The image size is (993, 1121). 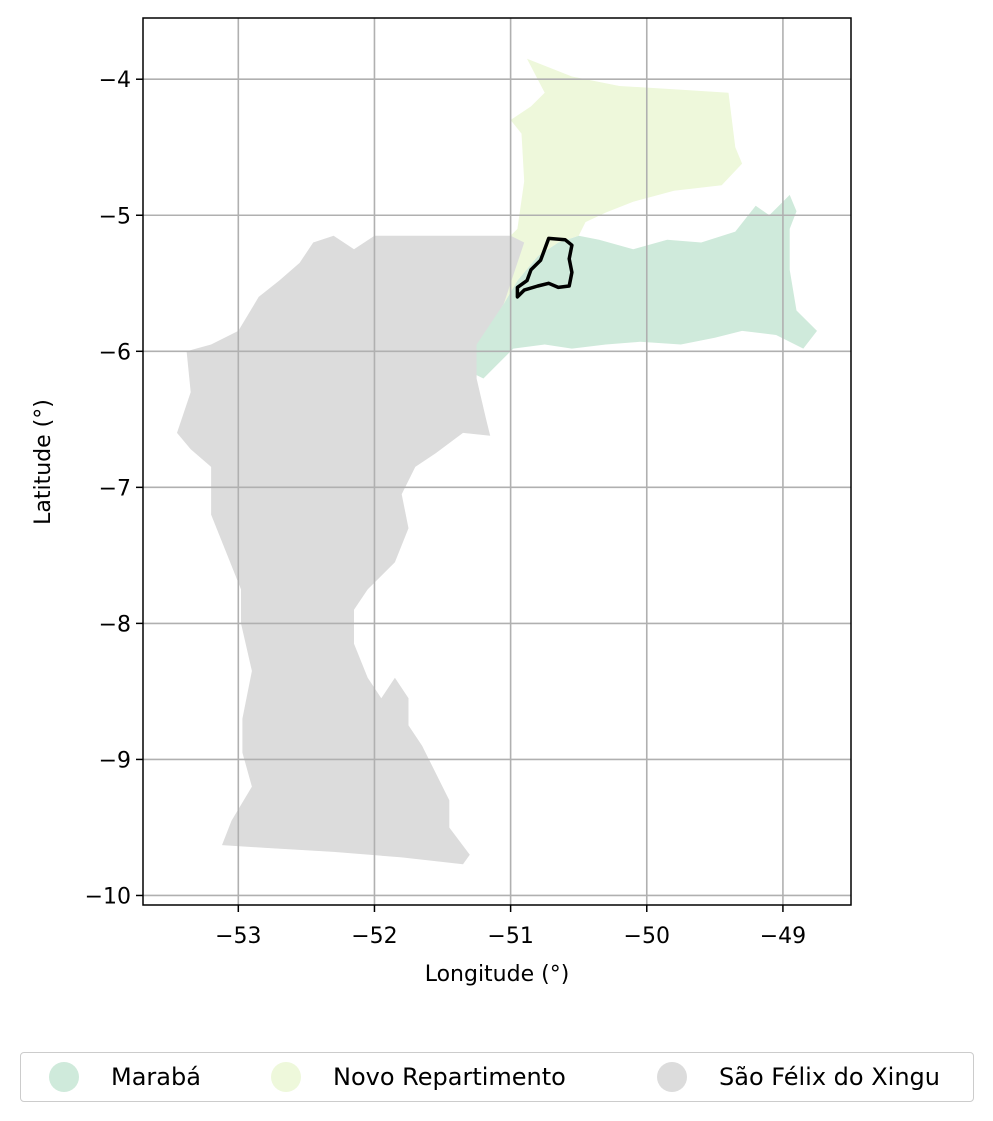 I want to click on region-novo-repartimento, so click(x=620, y=181).